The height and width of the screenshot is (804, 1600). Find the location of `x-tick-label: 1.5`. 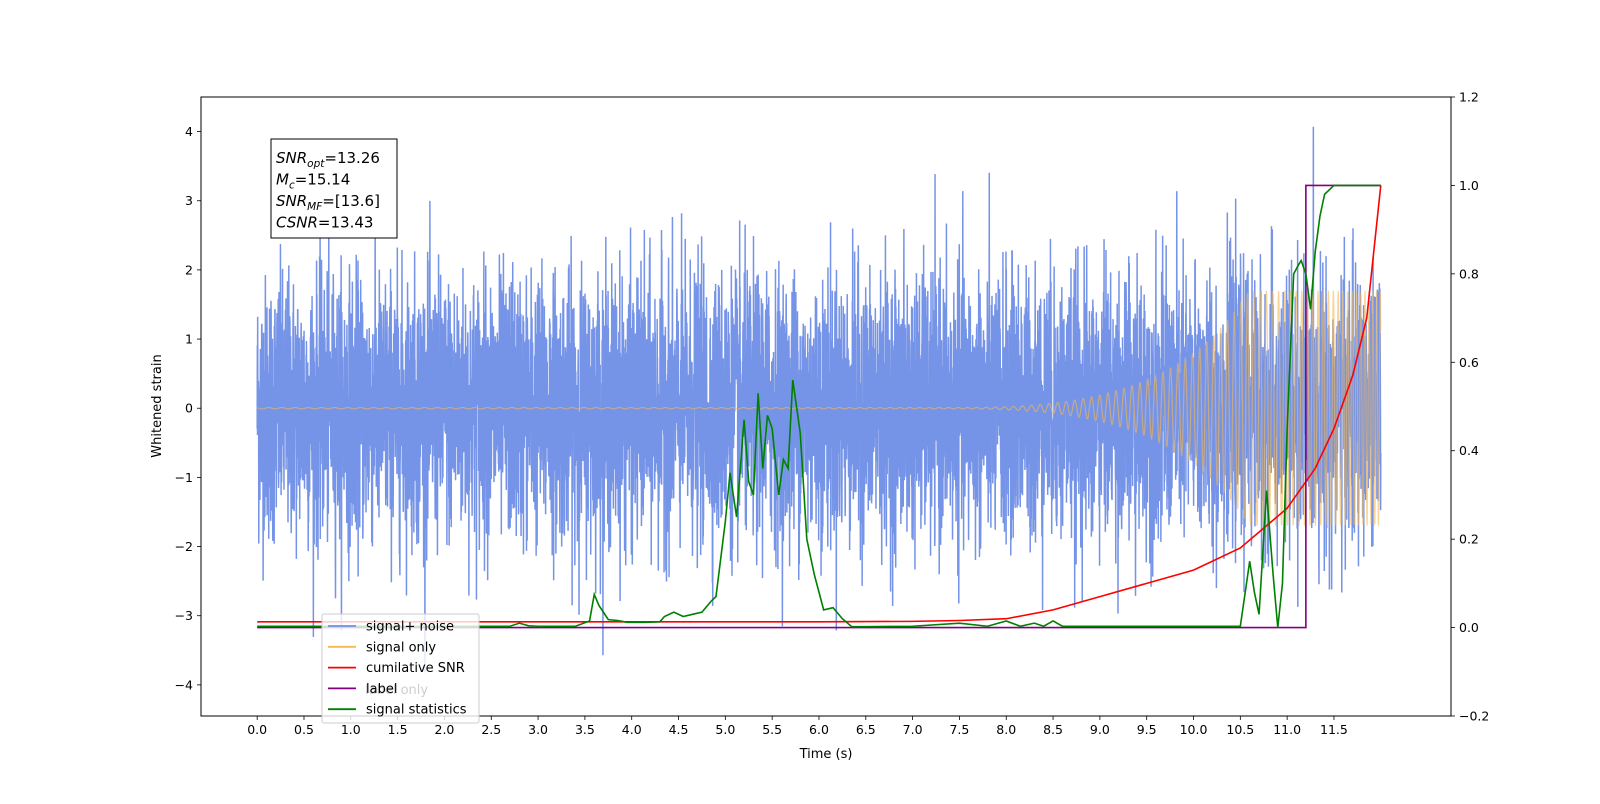

x-tick-label: 1.5 is located at coordinates (398, 729).